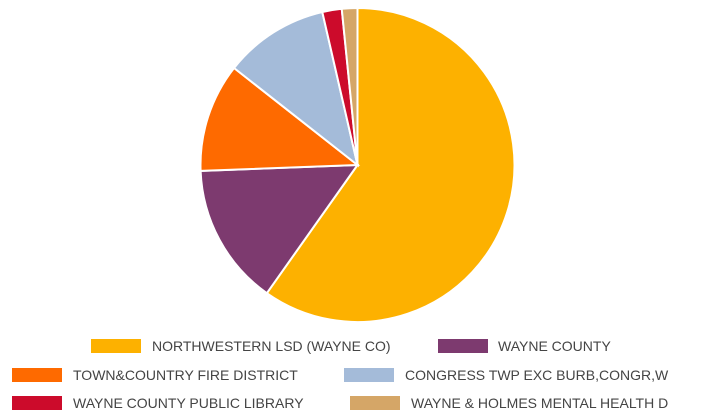 This screenshot has width=705, height=413. What do you see at coordinates (537, 375) in the screenshot?
I see `legend-label-3: CONGRESS TWP EXC BURB,CONGR,W` at bounding box center [537, 375].